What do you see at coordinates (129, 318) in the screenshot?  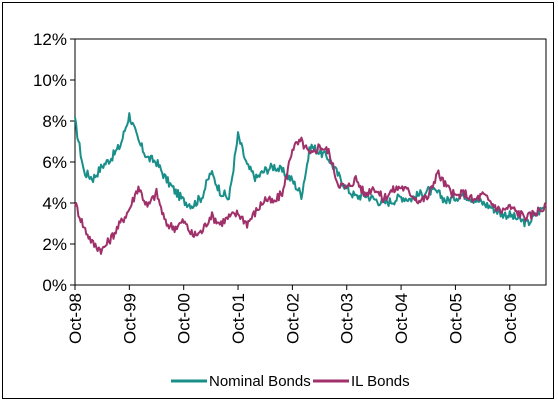 I see `x-tick-label: Oct-99` at bounding box center [129, 318].